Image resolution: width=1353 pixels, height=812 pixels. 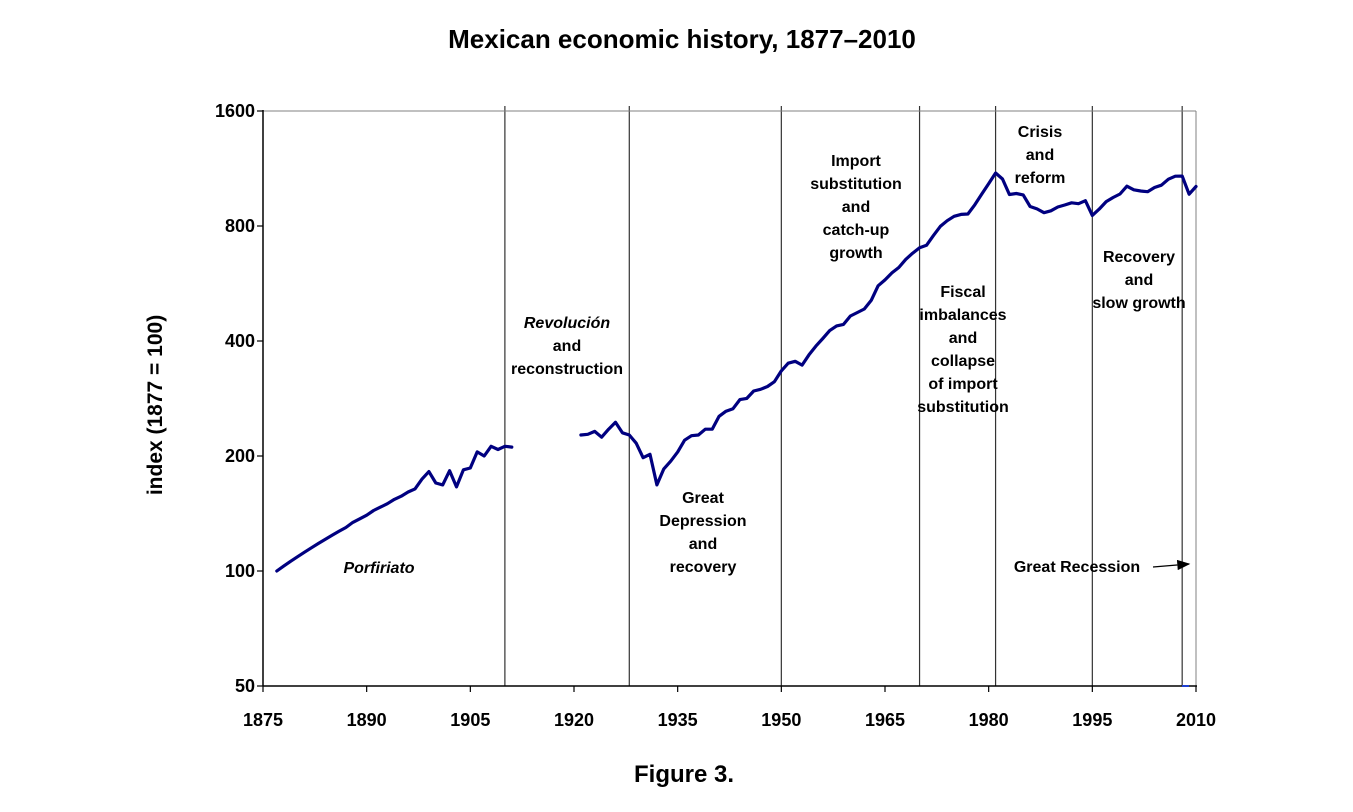 I want to click on annotation-depression: Great Depression and recovery, so click(x=702, y=533).